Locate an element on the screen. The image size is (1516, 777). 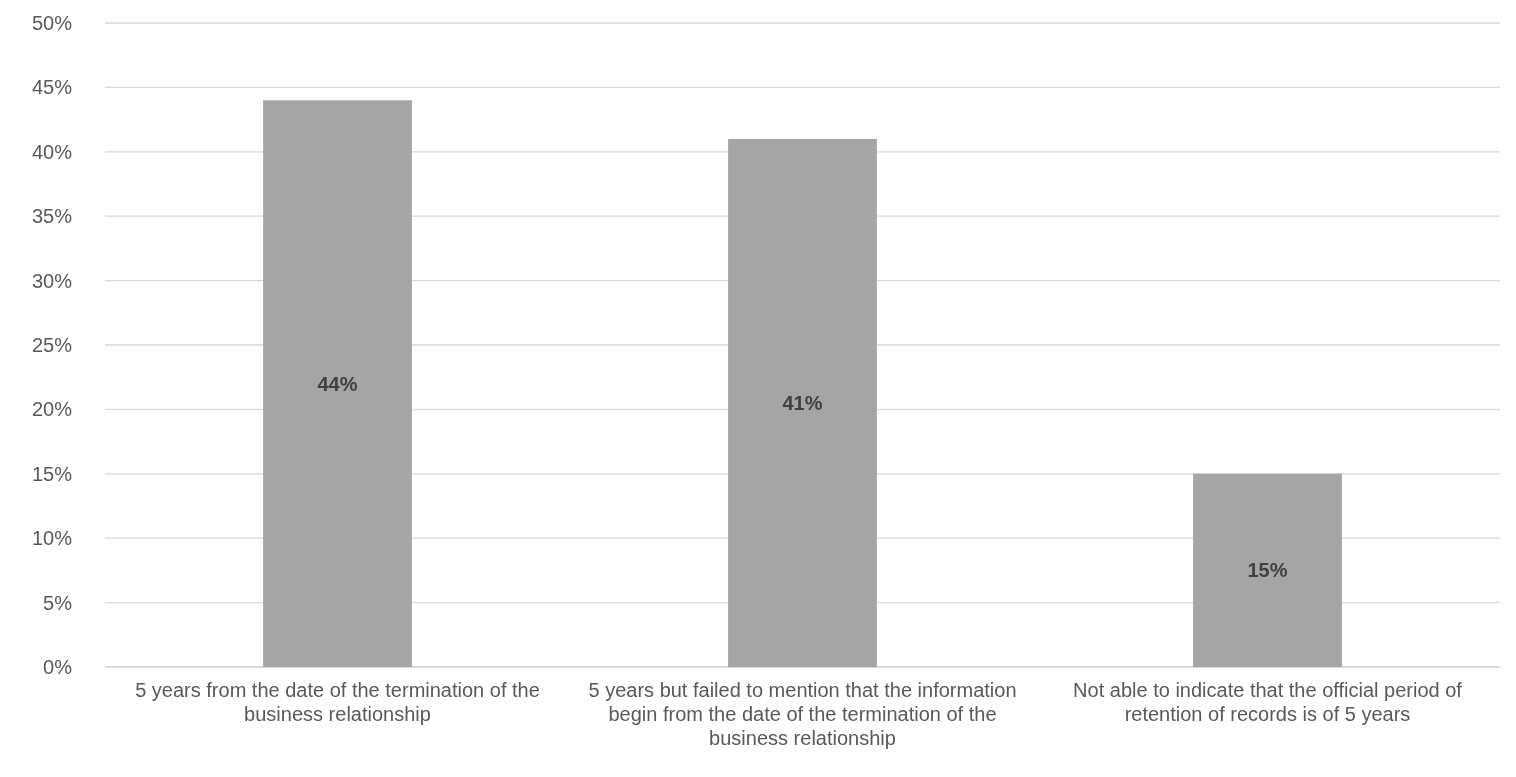
y-tick-label: 45% is located at coordinates (52, 87).